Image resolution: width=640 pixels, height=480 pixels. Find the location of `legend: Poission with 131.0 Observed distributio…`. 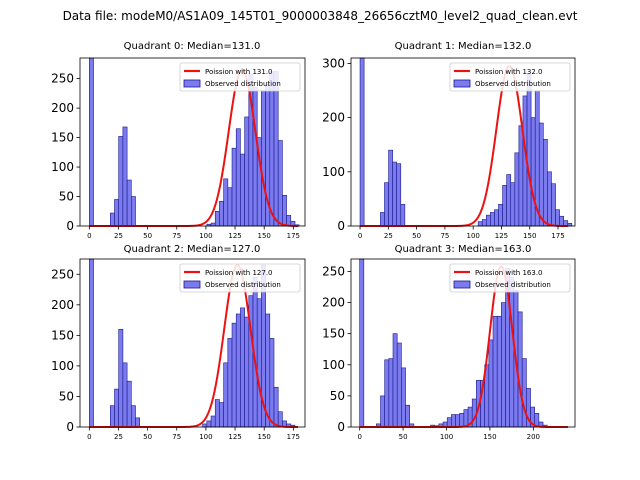

legend: Poission with 131.0 Observed distributio… is located at coordinates (240, 77).